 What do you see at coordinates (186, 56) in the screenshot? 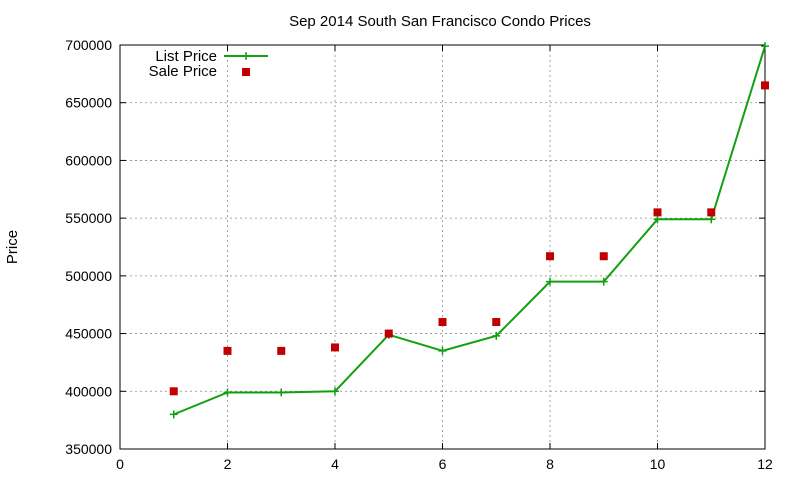
I see `legend-label-list-price: List Price` at bounding box center [186, 56].